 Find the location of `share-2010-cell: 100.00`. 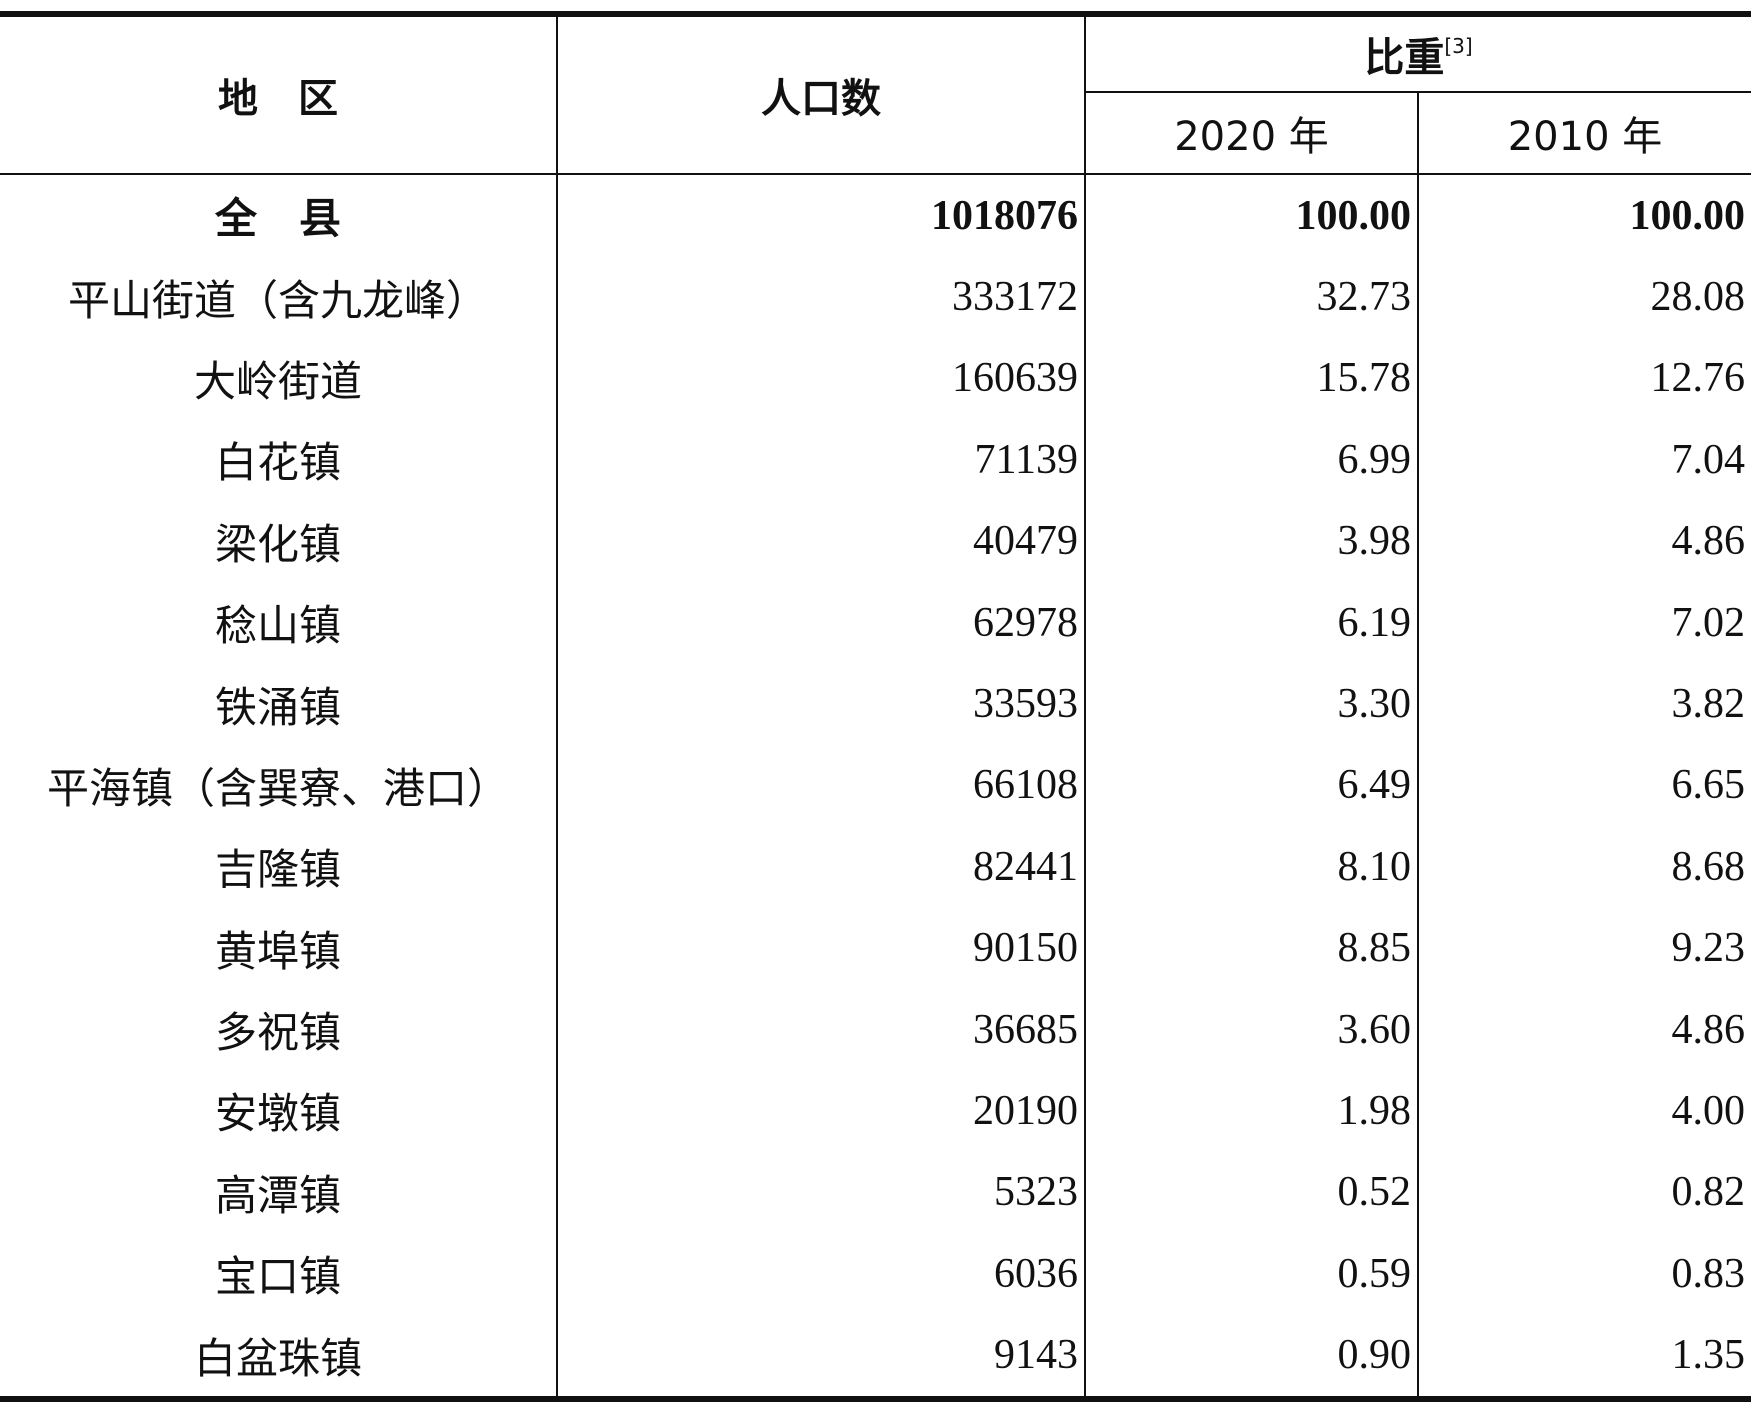

share-2010-cell: 100.00 is located at coordinates (1687, 215).